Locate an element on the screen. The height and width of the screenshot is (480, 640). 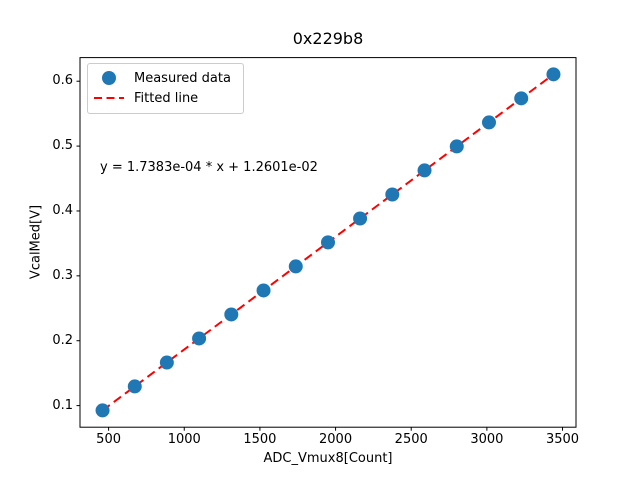
x-tick-label: 2500 is located at coordinates (411, 439).